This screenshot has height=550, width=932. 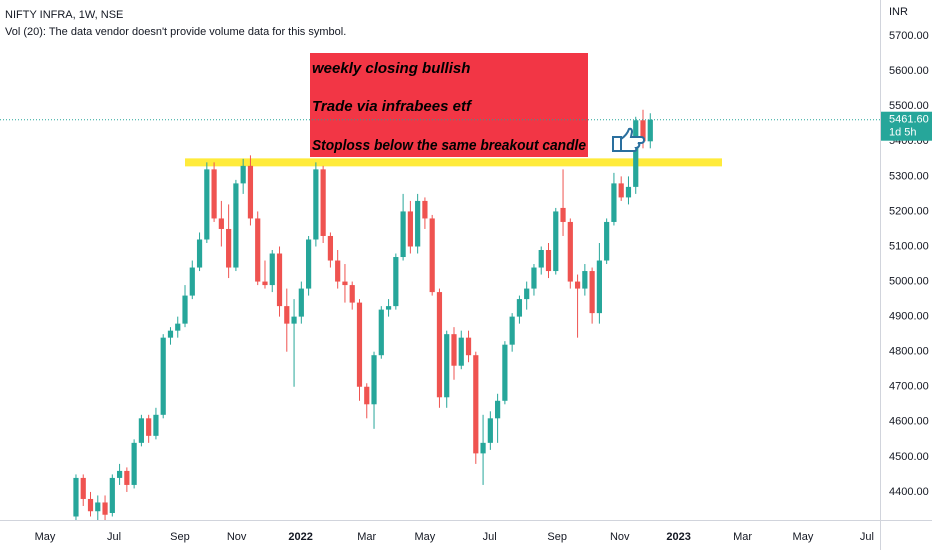 What do you see at coordinates (898, 12) in the screenshot?
I see `currency-label: INR` at bounding box center [898, 12].